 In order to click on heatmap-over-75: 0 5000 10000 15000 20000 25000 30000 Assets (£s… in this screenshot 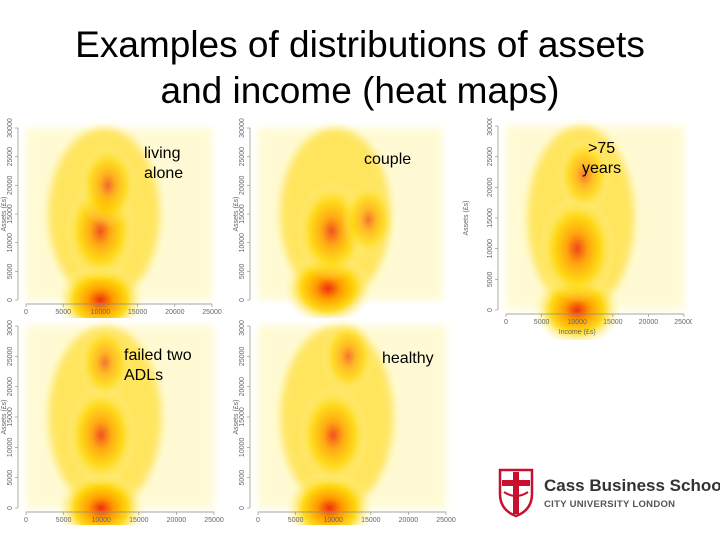, I will do `click(577, 229)`.